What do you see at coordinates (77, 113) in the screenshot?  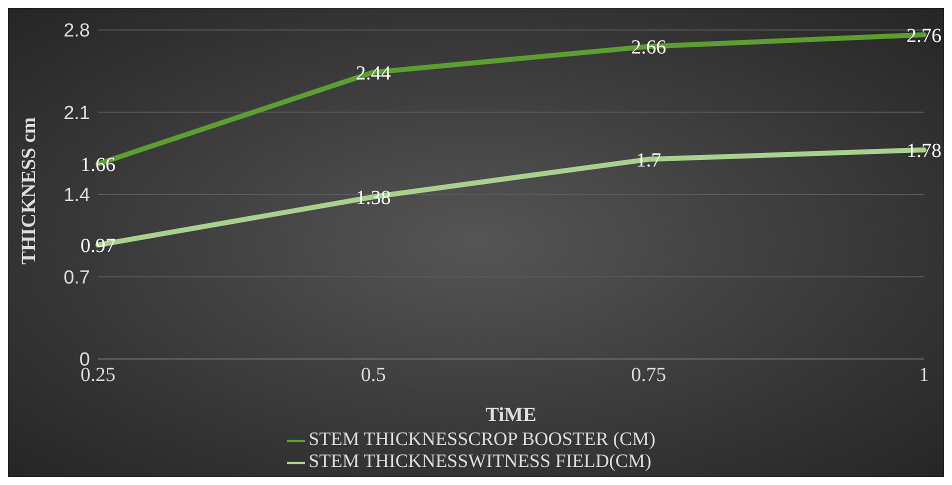 I see `y-tick-label: 2.1` at bounding box center [77, 113].